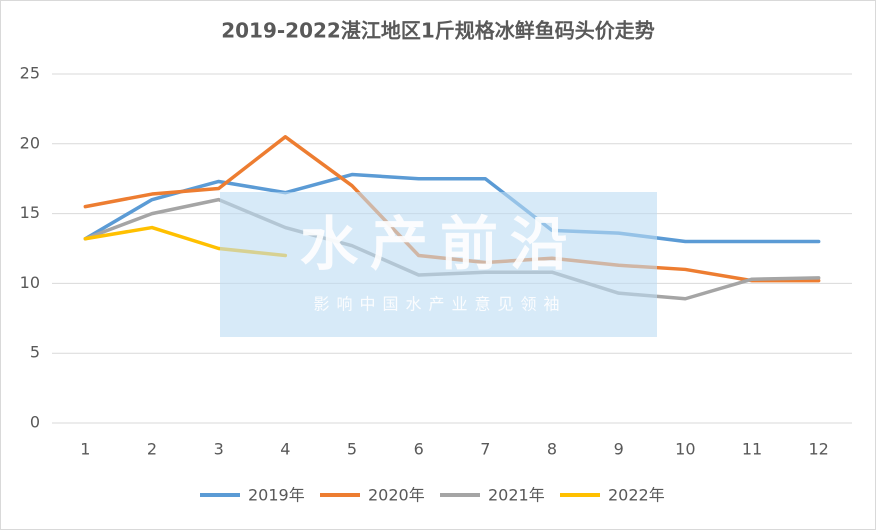 This screenshot has height=530, width=876. Describe the element at coordinates (619, 449) in the screenshot. I see `x-tick-label: 9` at that location.